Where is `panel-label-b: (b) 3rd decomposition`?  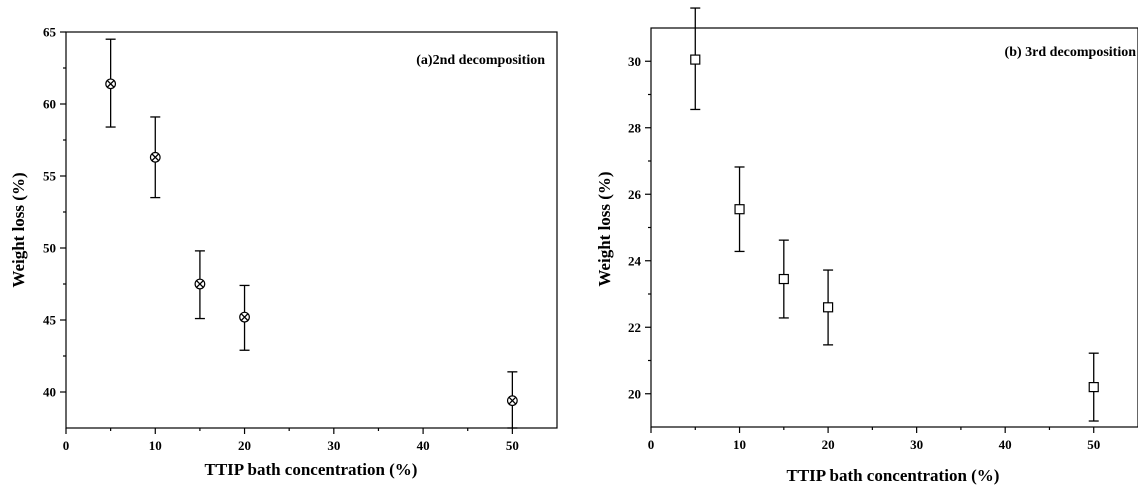
panel-label-b: (b) 3rd decomposition is located at coordinates (1071, 52).